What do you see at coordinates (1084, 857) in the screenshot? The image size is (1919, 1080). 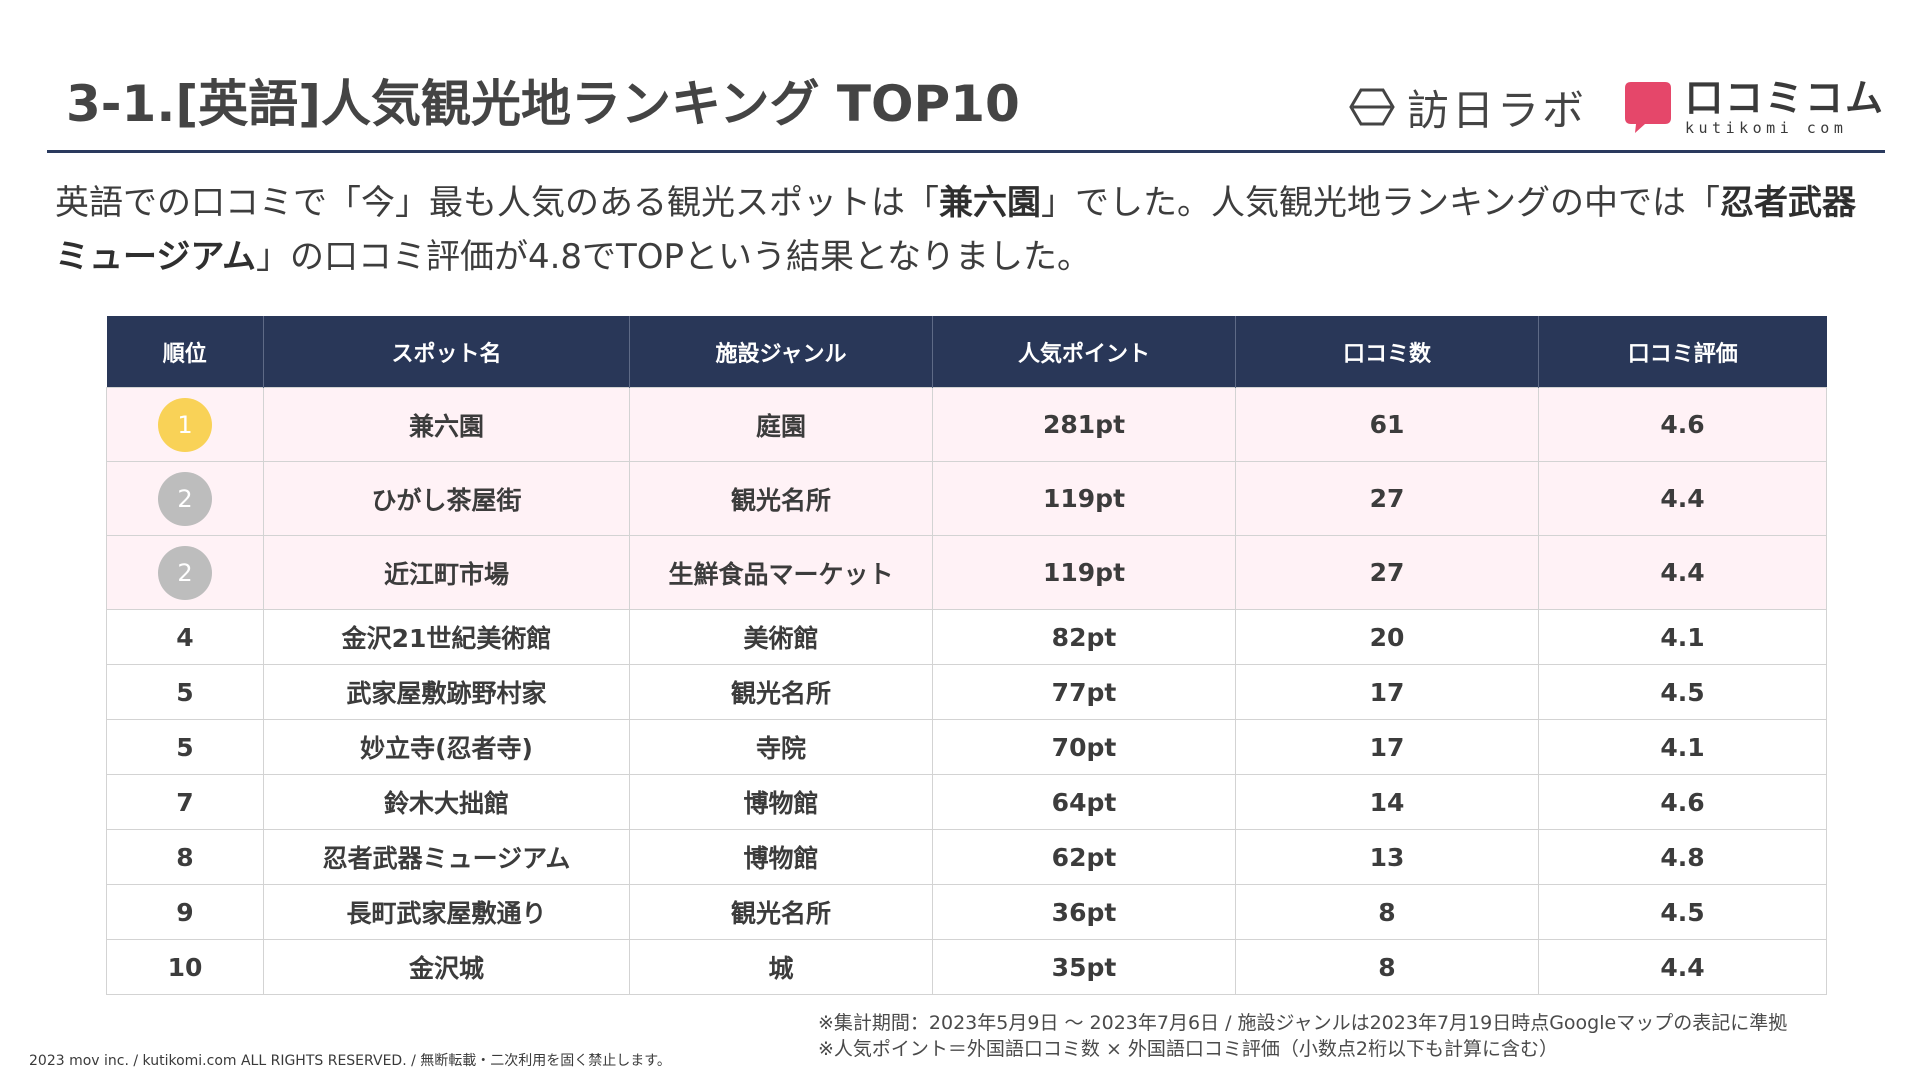 I see `points-cell: 62pt` at bounding box center [1084, 857].